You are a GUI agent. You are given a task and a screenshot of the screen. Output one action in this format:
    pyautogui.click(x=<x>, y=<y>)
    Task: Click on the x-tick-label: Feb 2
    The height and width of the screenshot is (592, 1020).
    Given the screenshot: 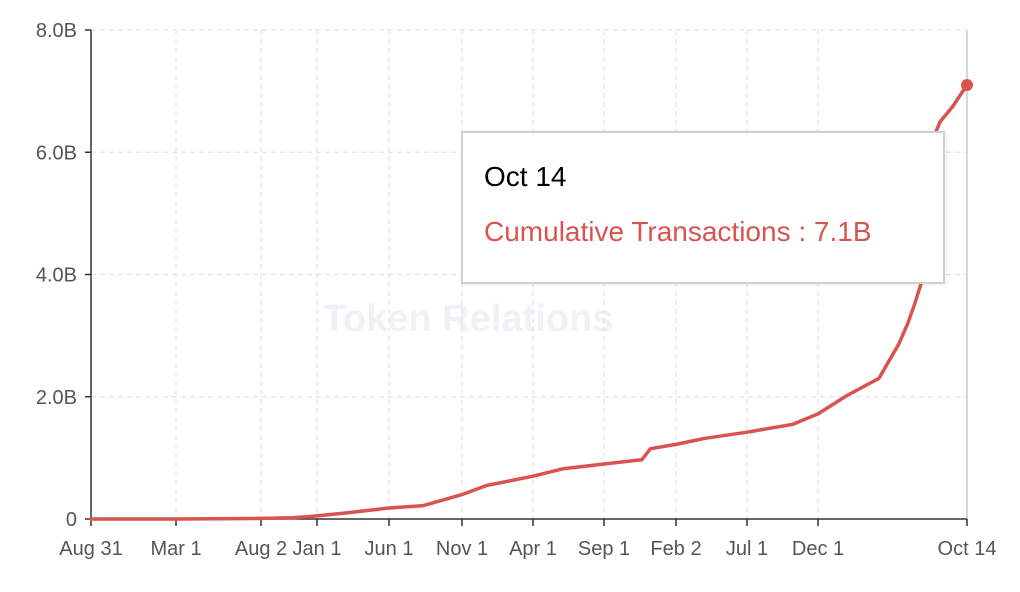 What is the action you would take?
    pyautogui.click(x=675, y=549)
    